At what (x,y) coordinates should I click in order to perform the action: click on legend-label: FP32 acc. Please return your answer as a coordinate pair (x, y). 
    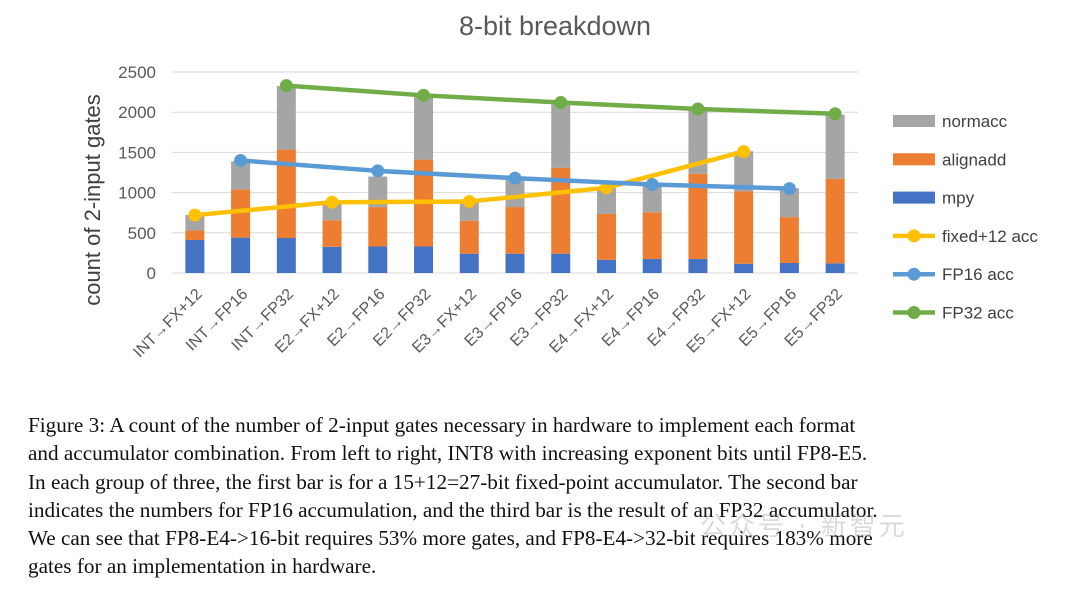
    Looking at the image, I should click on (978, 313).